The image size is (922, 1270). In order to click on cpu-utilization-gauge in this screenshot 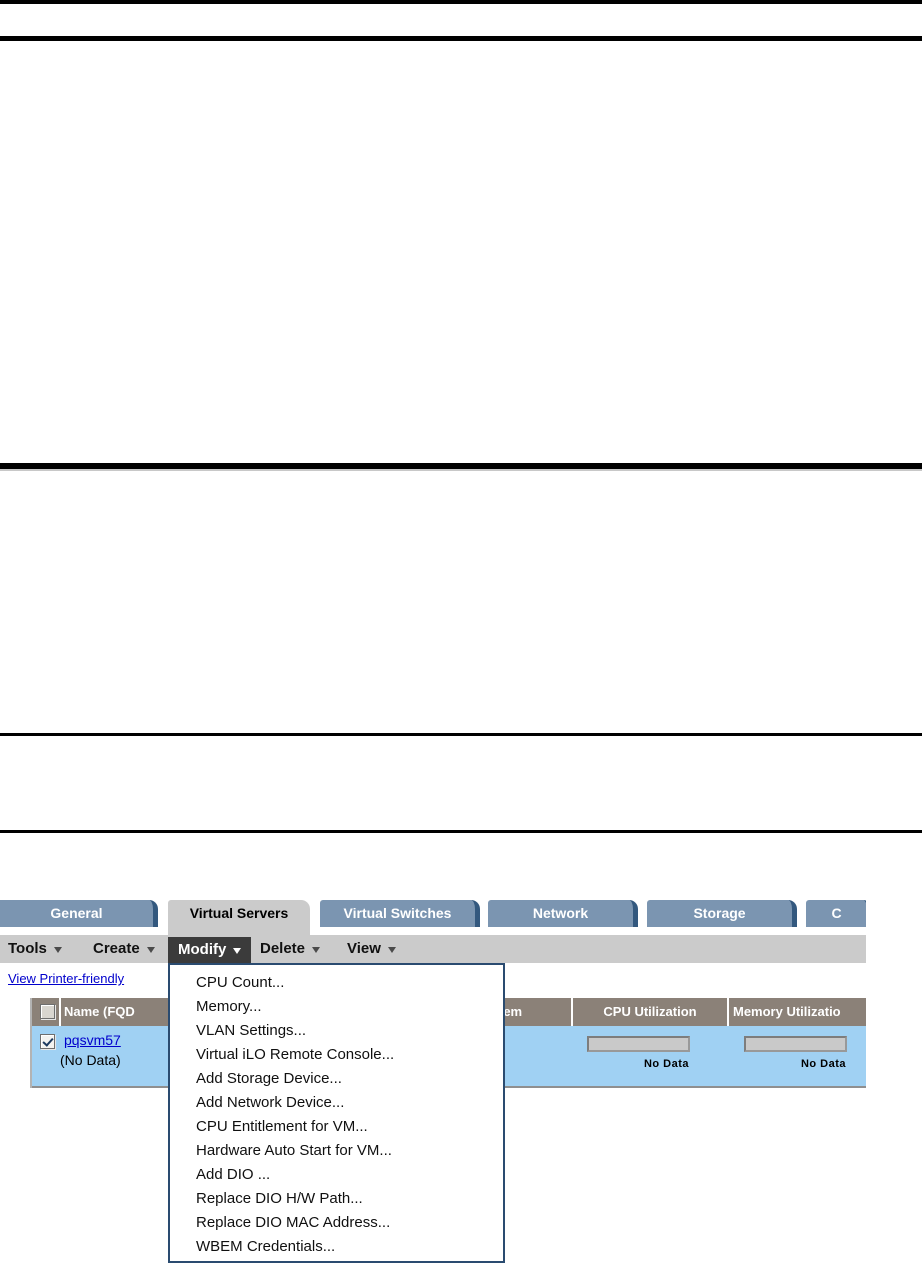, I will do `click(638, 1044)`.